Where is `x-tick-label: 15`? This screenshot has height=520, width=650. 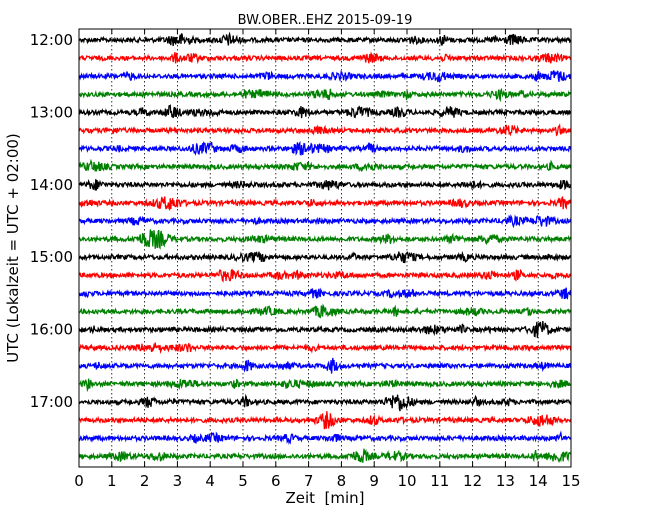 x-tick-label: 15 is located at coordinates (570, 481).